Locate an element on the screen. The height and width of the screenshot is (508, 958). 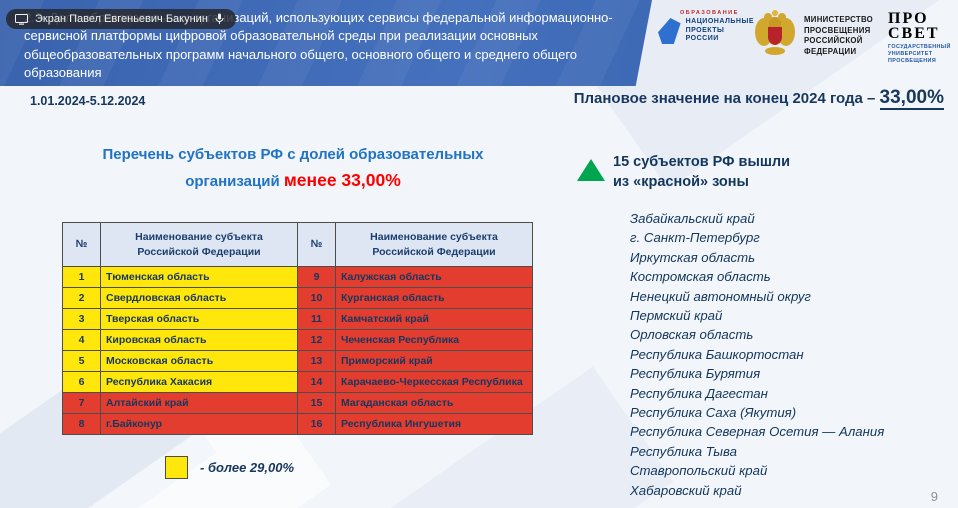
list-title-prefix: организаций is located at coordinates (234, 181).